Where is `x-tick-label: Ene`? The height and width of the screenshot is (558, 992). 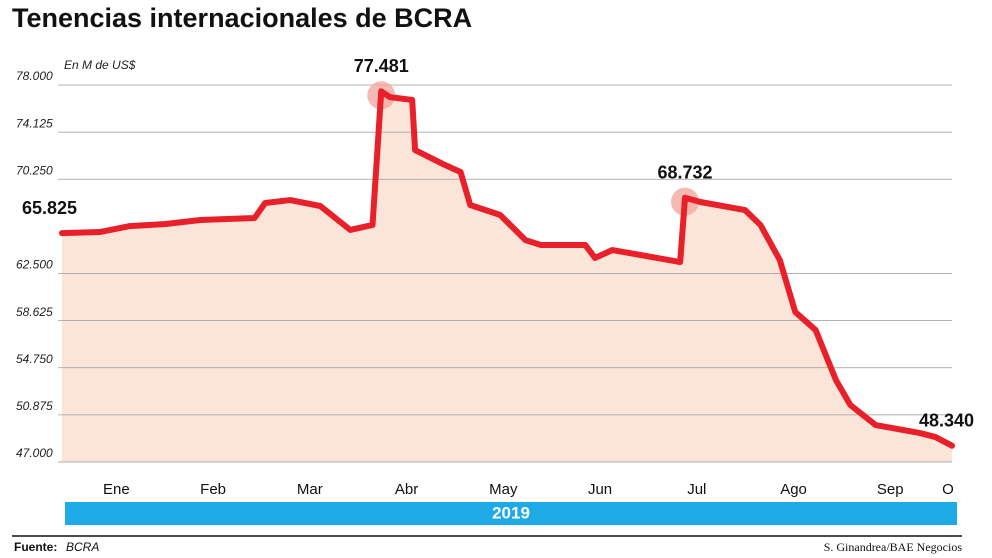
x-tick-label: Ene is located at coordinates (116, 489).